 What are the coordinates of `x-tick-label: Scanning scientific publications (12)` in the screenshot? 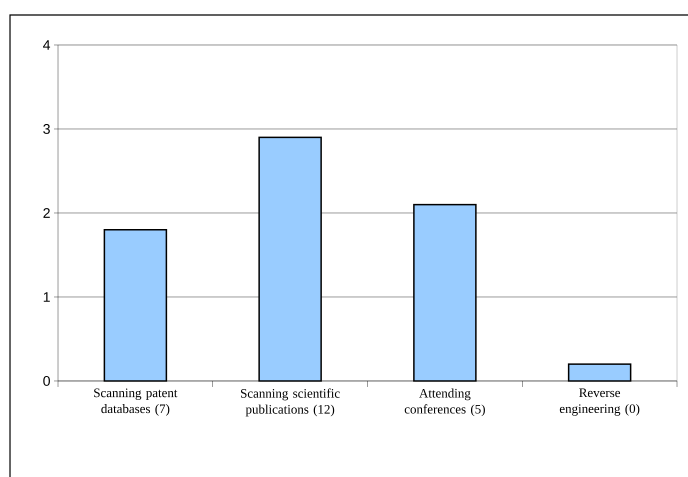 It's located at (290, 402).